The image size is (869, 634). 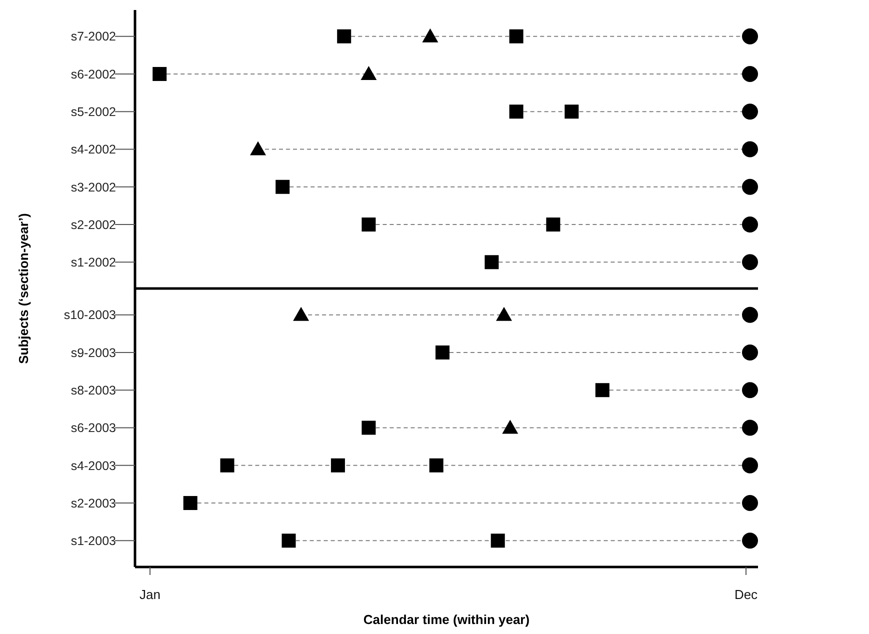 I want to click on y-tick-label: s2-2003, so click(x=93, y=503).